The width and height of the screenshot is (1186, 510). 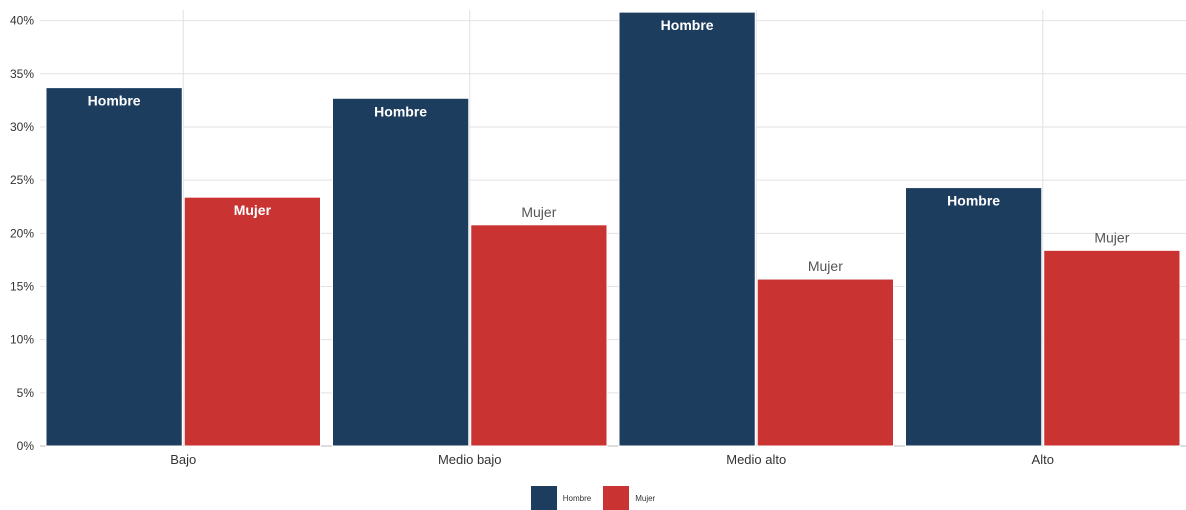 What do you see at coordinates (577, 498) in the screenshot?
I see `legend-label-hombre: Hombre` at bounding box center [577, 498].